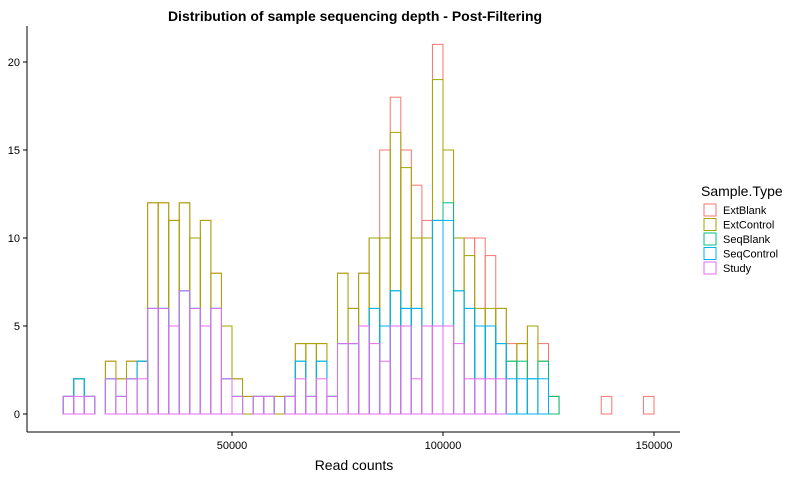 This screenshot has height=480, width=800. What do you see at coordinates (710, 224) in the screenshot?
I see `legend-key` at bounding box center [710, 224].